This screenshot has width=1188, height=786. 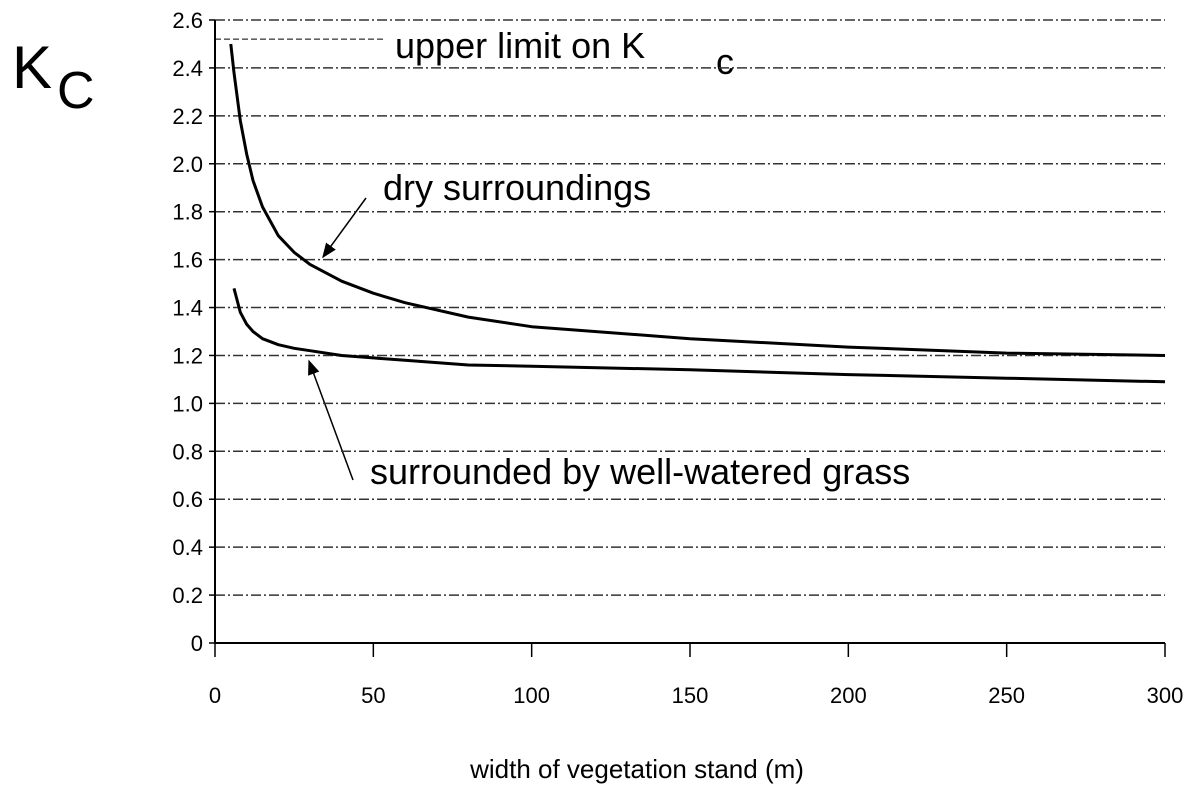 I want to click on y-tick-label: 1.2, so click(x=187, y=355).